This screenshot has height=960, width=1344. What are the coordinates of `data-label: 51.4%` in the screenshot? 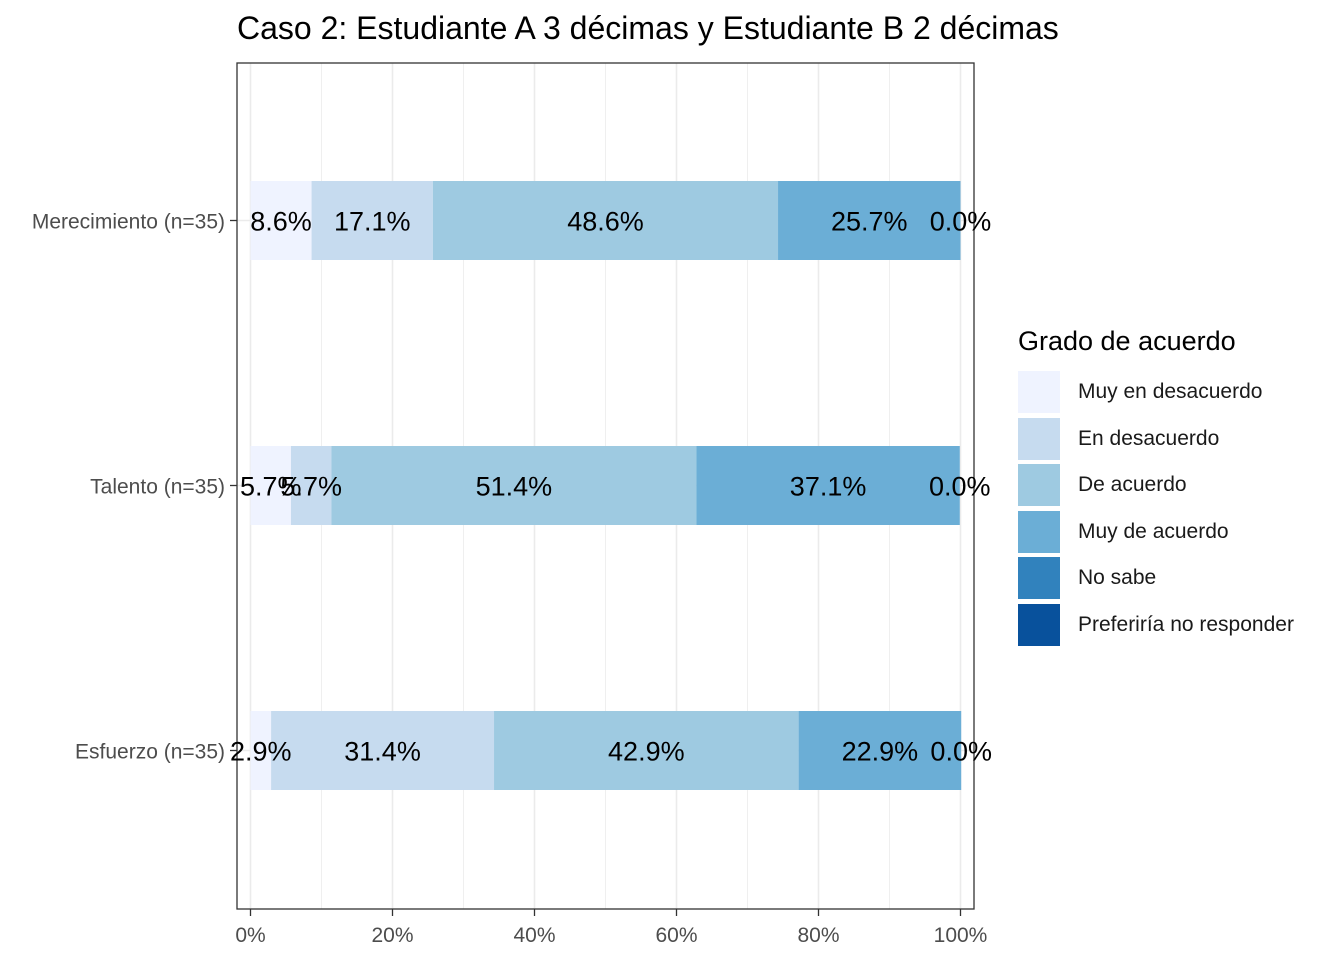 It's located at (514, 487).